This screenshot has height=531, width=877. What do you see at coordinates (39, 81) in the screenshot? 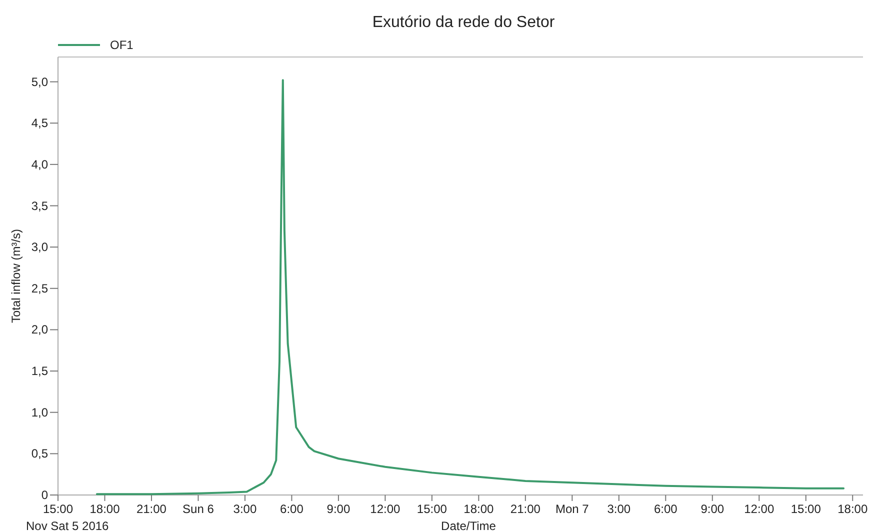
I see `y-tick-label: 5,0` at bounding box center [39, 81].